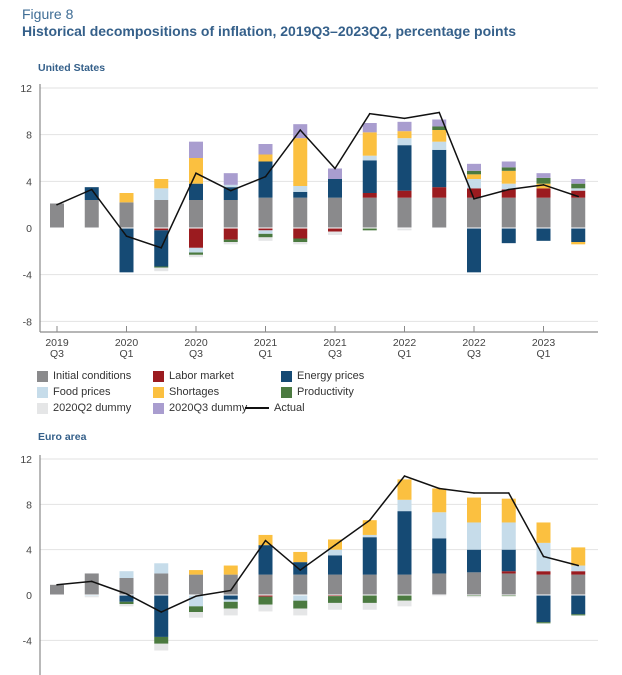  Describe the element at coordinates (201, 376) in the screenshot. I see `legend-label: Labor market` at that location.